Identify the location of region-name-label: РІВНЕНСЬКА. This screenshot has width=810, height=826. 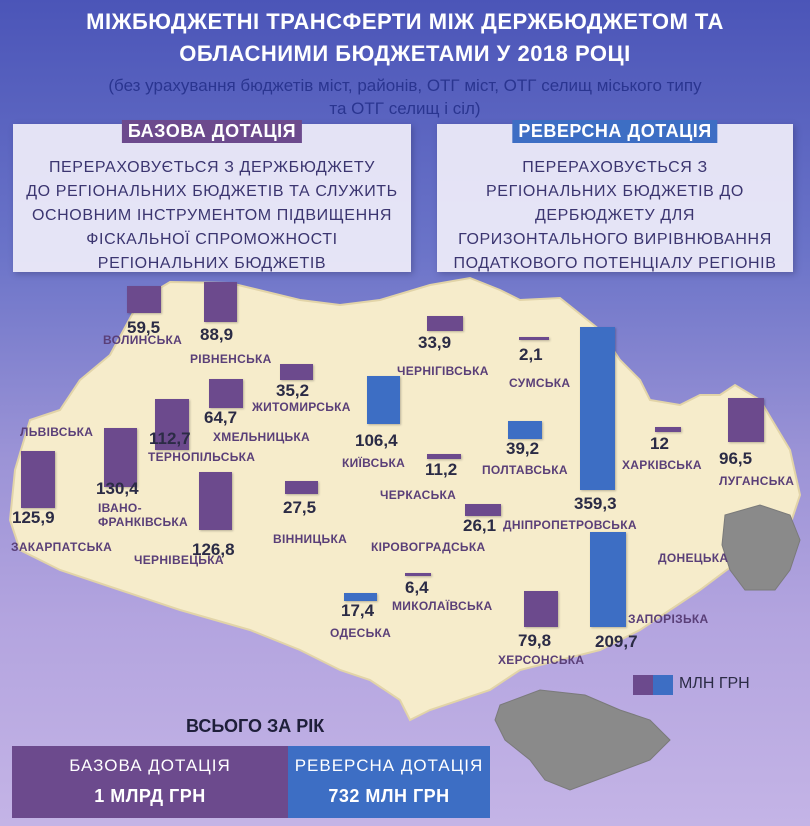
(231, 359).